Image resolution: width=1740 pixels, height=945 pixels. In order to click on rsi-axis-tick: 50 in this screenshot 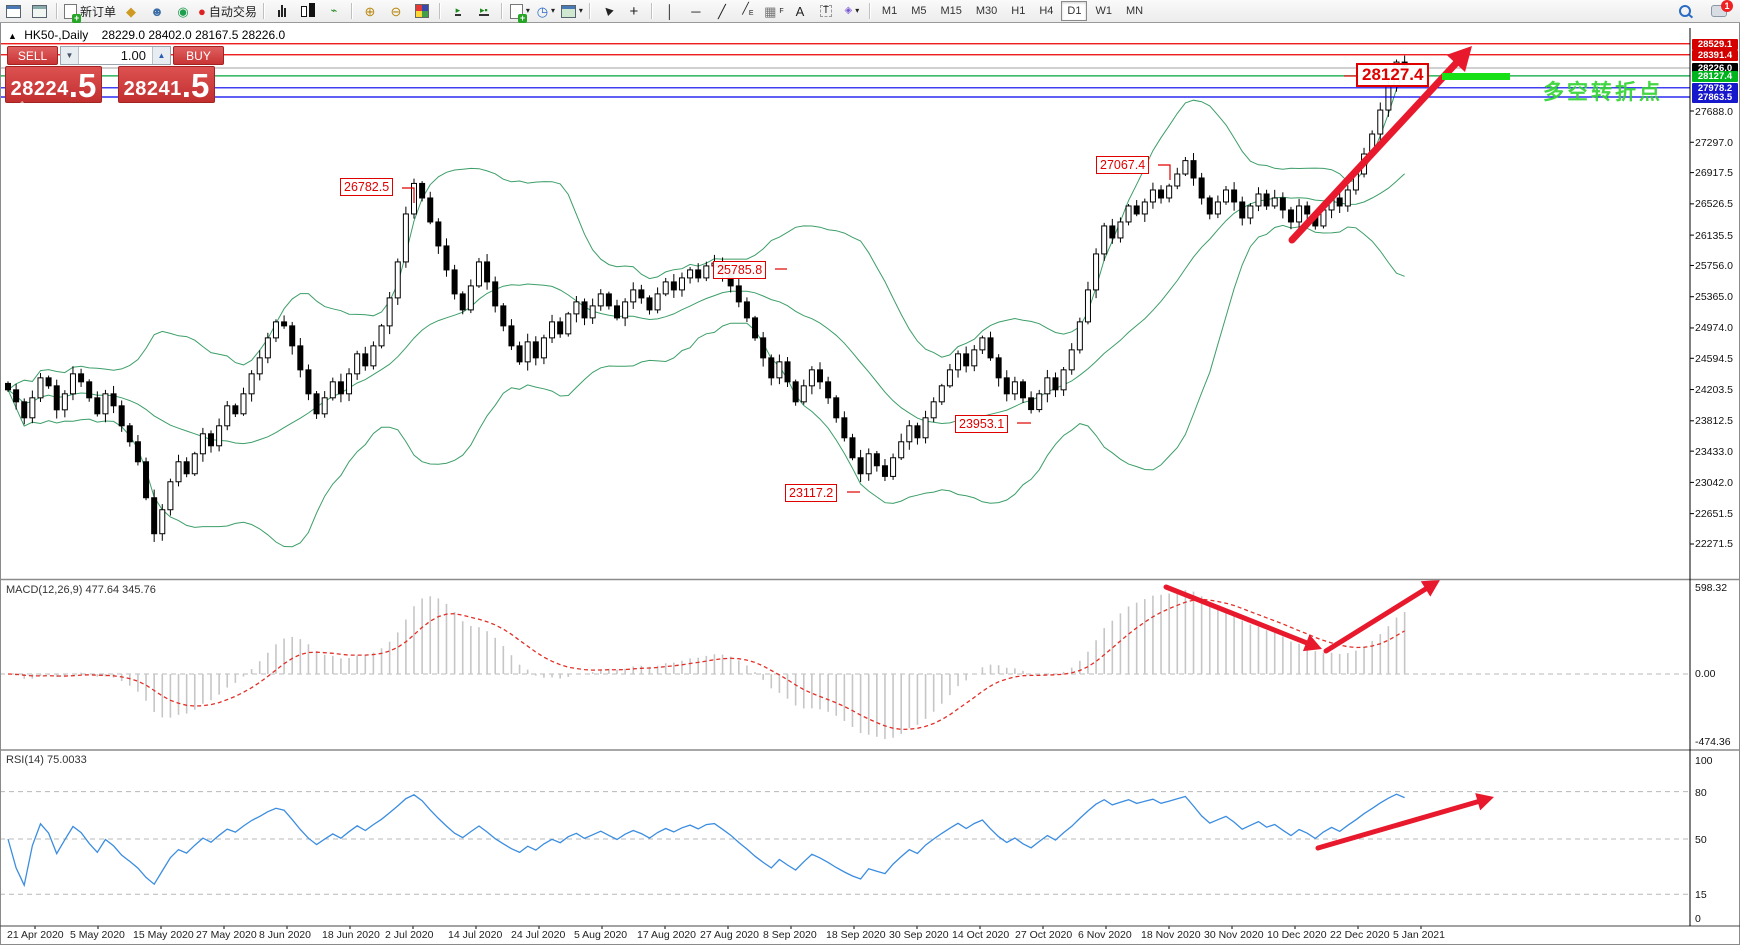, I will do `click(1701, 840)`.